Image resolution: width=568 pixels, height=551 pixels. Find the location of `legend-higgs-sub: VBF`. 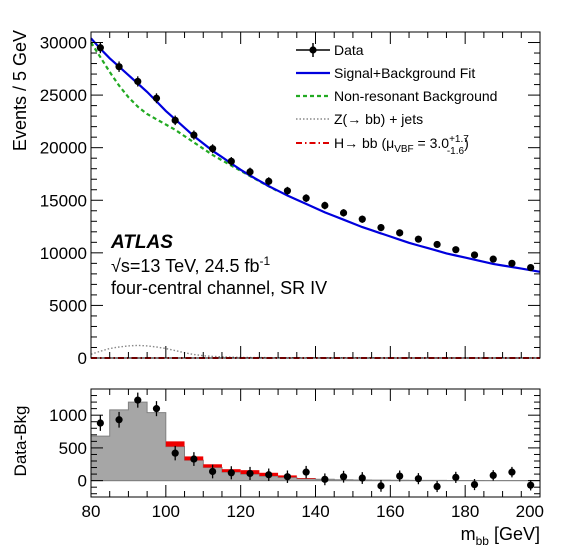

legend-higgs-sub: VBF is located at coordinates (403, 149).